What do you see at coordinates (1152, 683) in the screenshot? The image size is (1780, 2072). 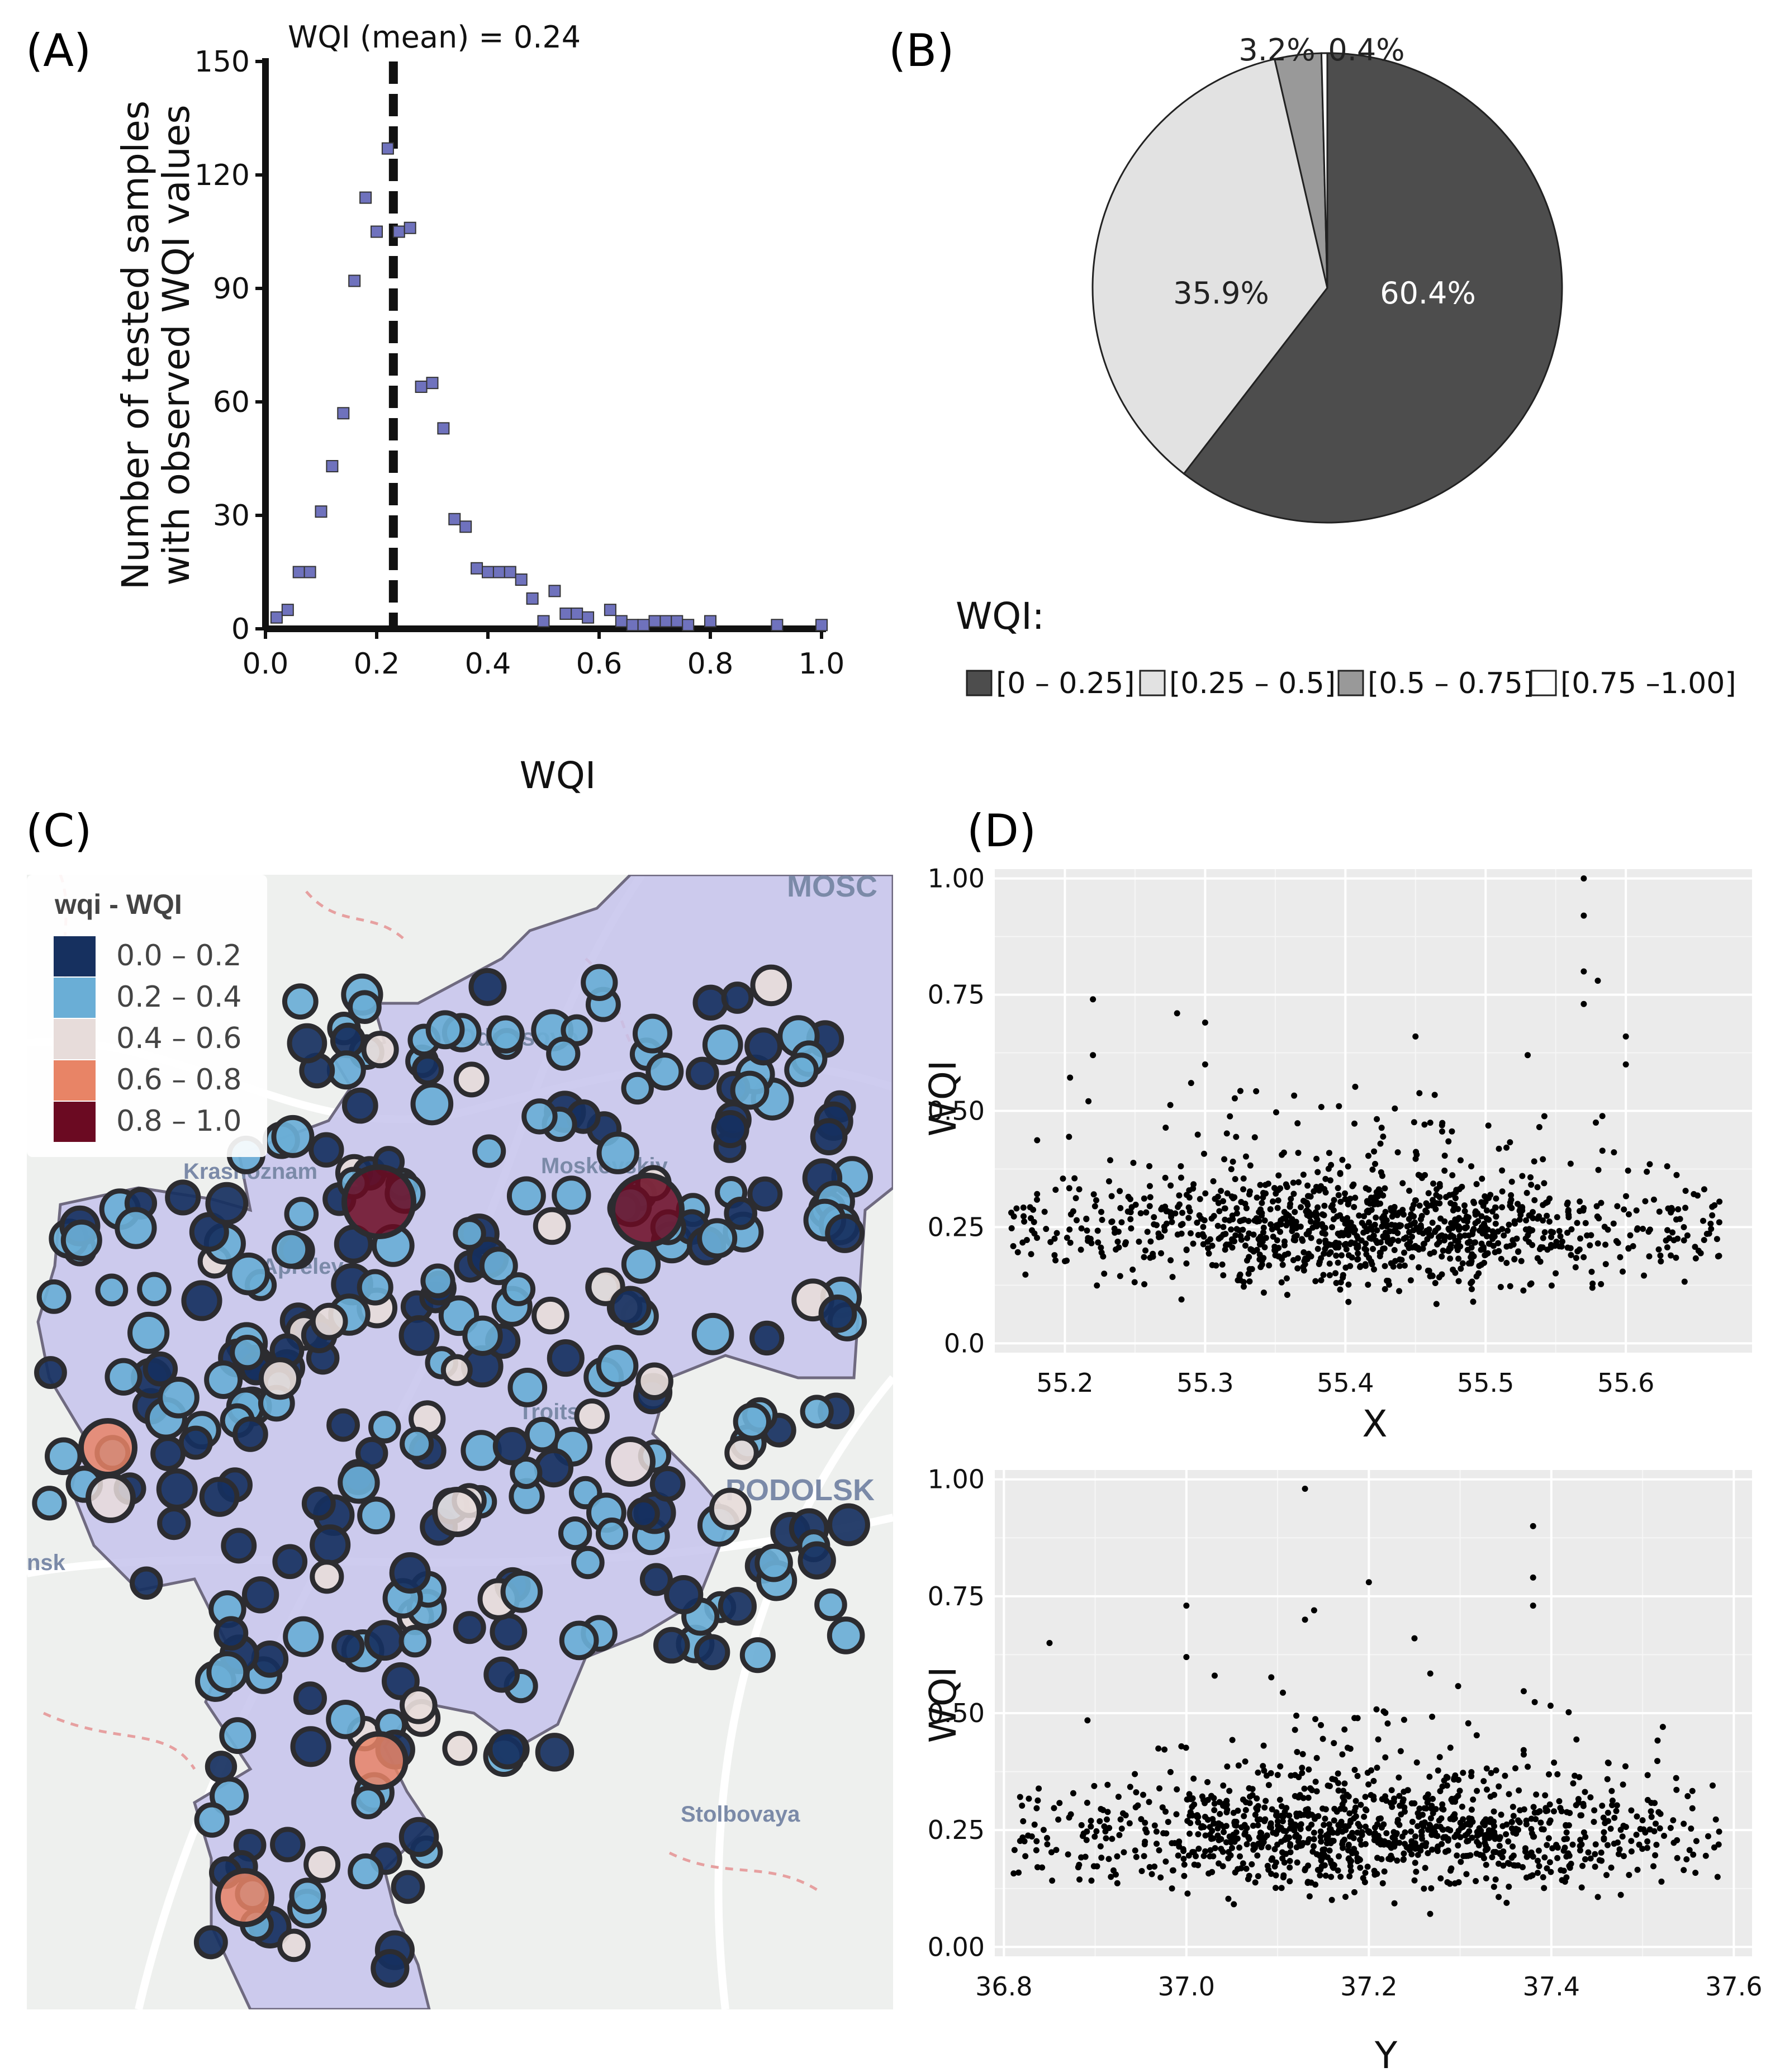 I see `legend-swatch` at bounding box center [1152, 683].